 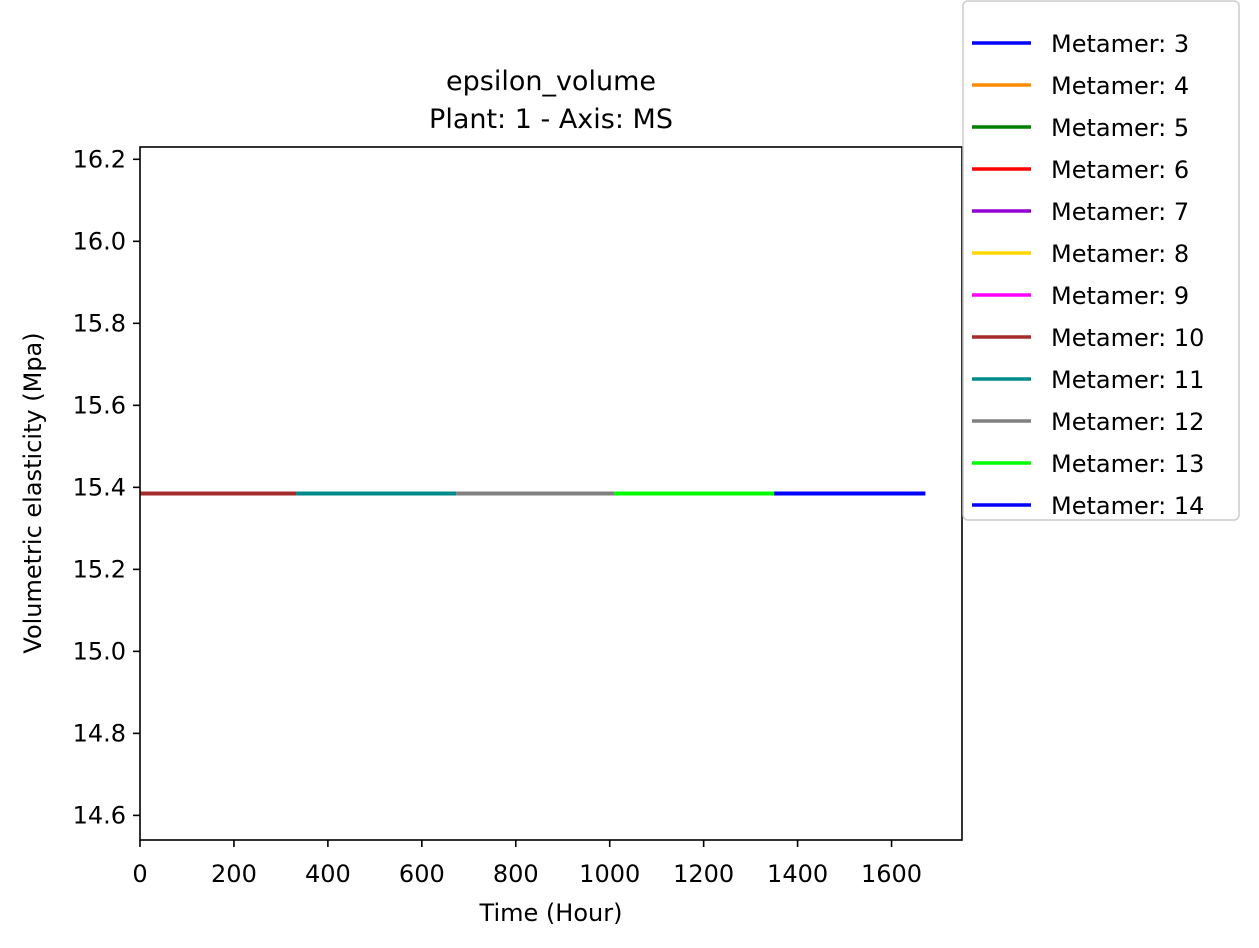 I want to click on legend-label: Metamer: 14, so click(x=1127, y=506).